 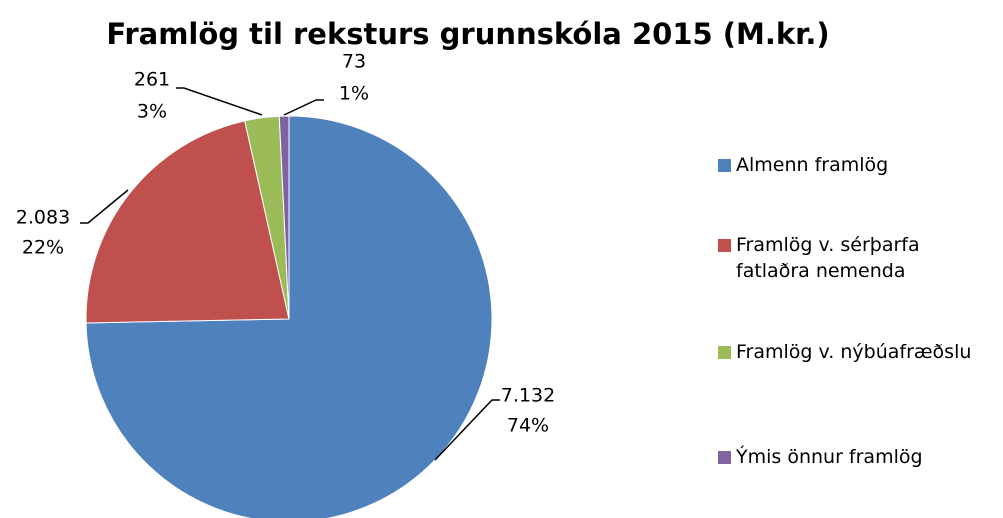 I want to click on legend-label: Ýmis önnur framlög, so click(x=829, y=457).